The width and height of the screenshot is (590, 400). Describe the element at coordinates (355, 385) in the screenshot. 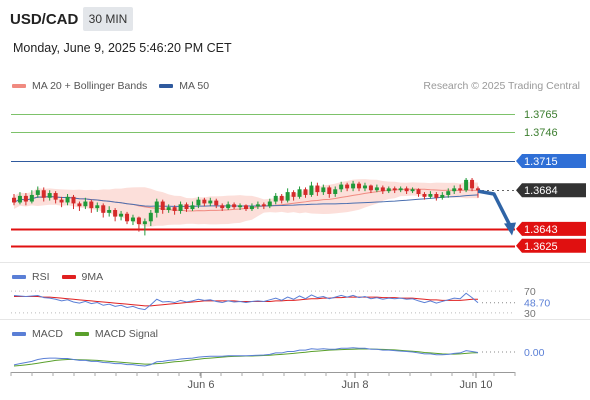

I see `x-tick-label: Jun 8` at that location.